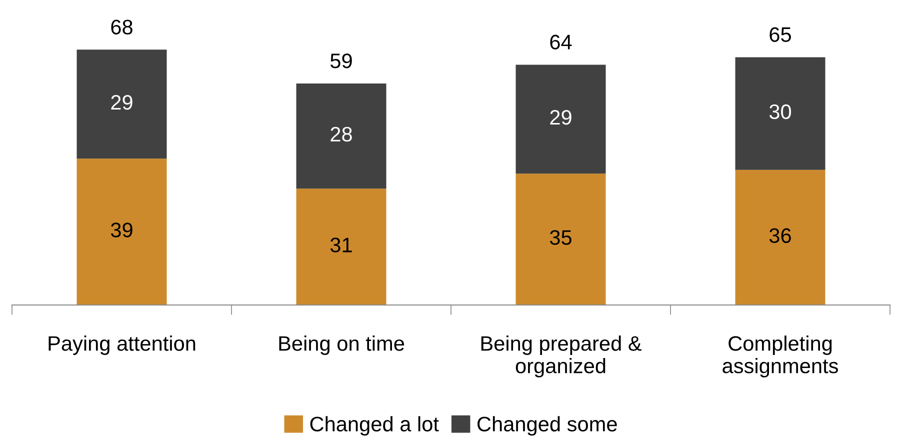 This screenshot has height=446, width=902. What do you see at coordinates (122, 345) in the screenshot?
I see `x-tick-label: Paying attention` at bounding box center [122, 345].